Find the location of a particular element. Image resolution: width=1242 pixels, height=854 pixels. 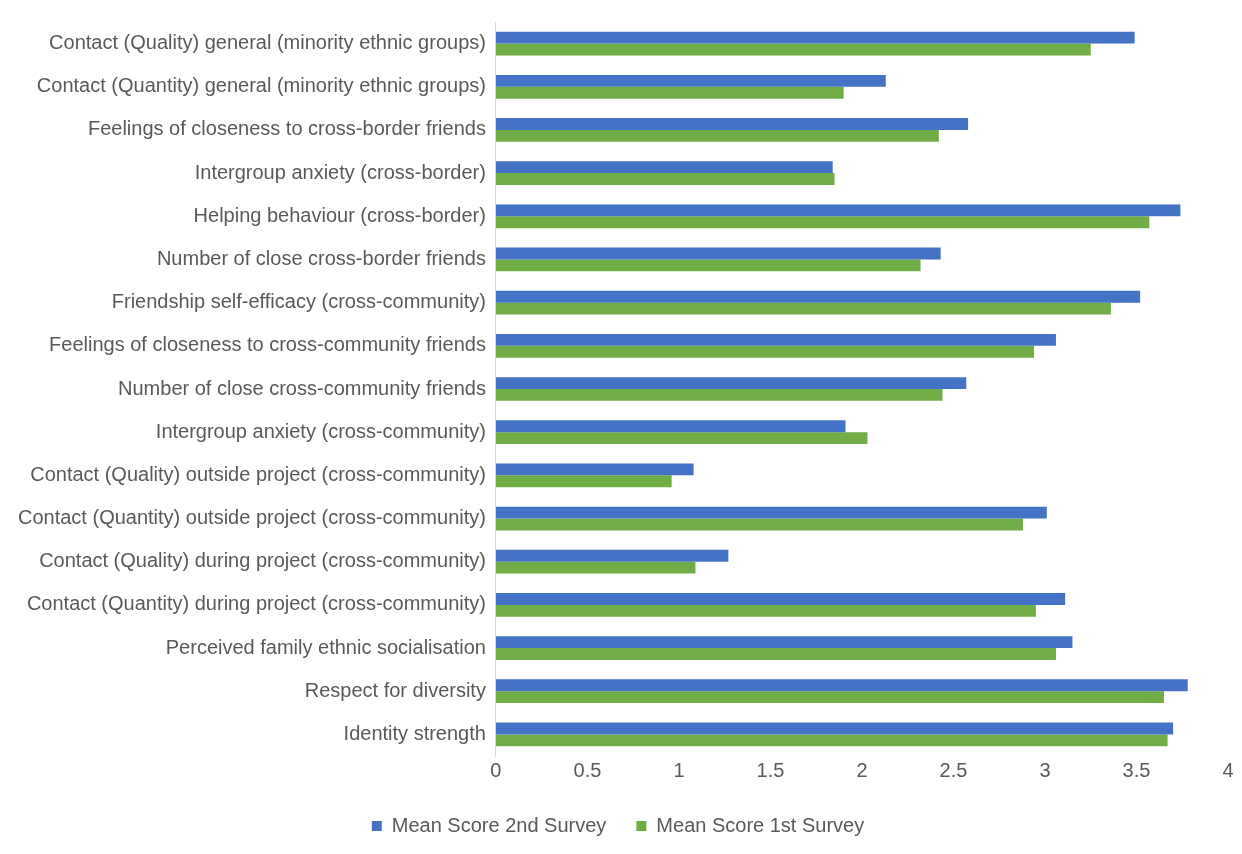

y-tick-label: Respect for diversity is located at coordinates (395, 689).